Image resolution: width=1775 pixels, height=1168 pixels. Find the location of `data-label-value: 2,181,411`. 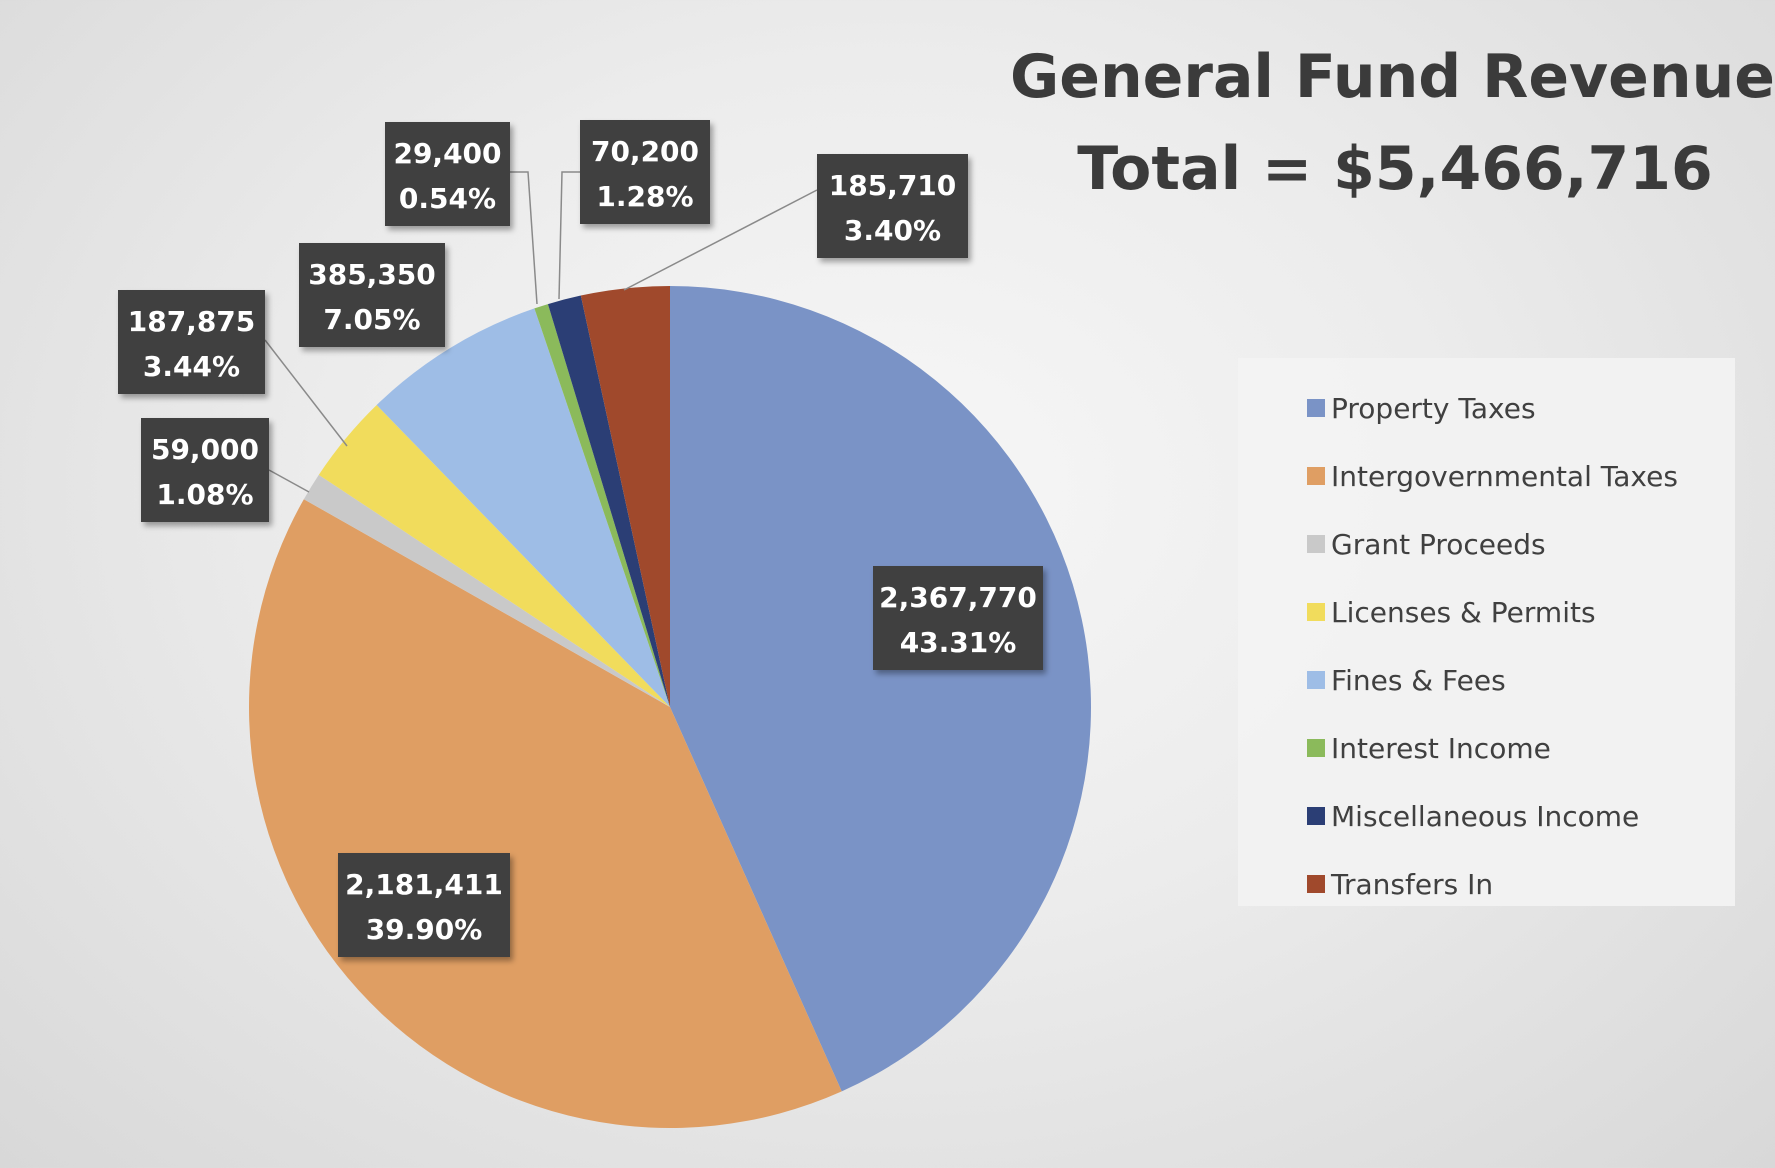

data-label-value: 2,181,411 is located at coordinates (424, 884).